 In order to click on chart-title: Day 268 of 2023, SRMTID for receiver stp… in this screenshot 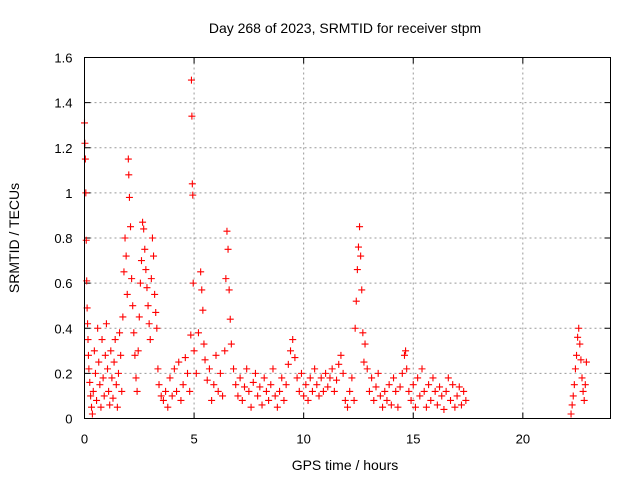, I will do `click(345, 28)`.